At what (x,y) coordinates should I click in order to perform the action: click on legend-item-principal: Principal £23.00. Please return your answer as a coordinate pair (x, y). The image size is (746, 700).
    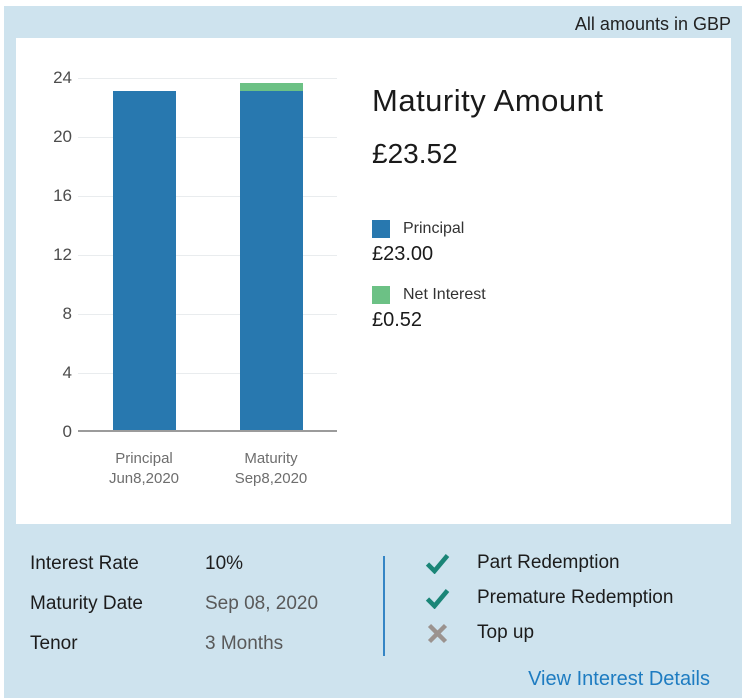
    Looking at the image, I should click on (429, 243).